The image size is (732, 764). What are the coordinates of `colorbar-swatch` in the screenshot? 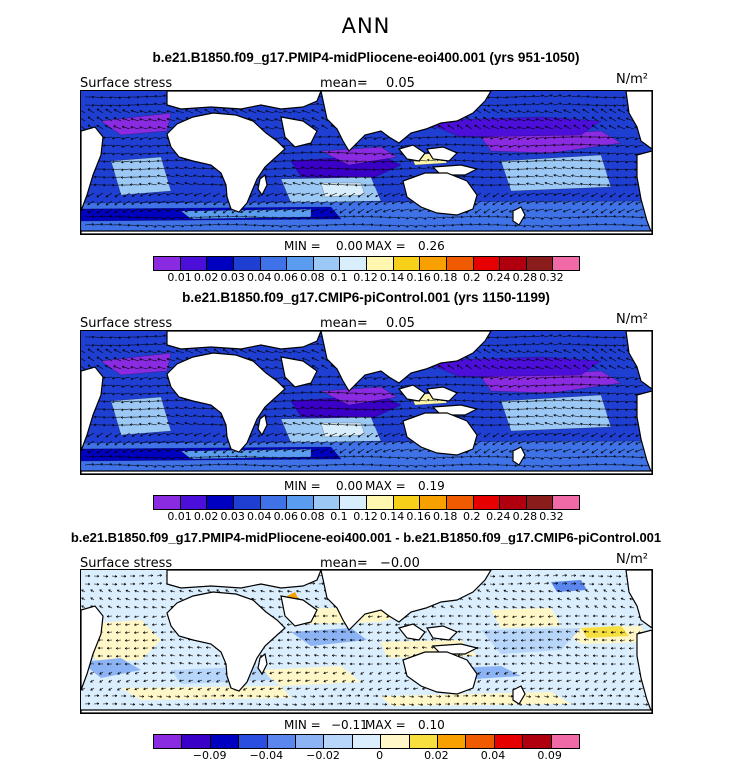 It's located at (194, 502).